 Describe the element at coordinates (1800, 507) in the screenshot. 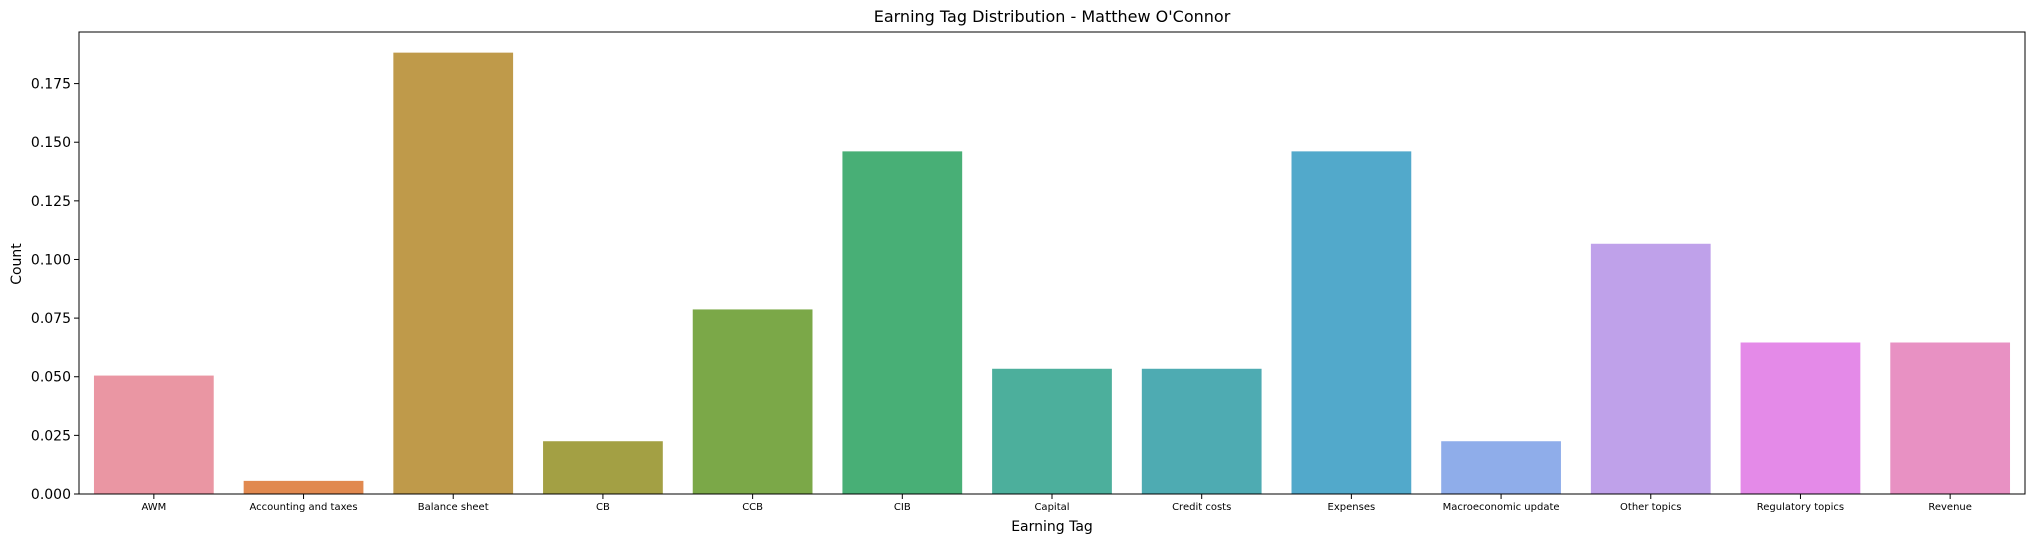

I see `x-tick-label: Regulatory topics` at that location.